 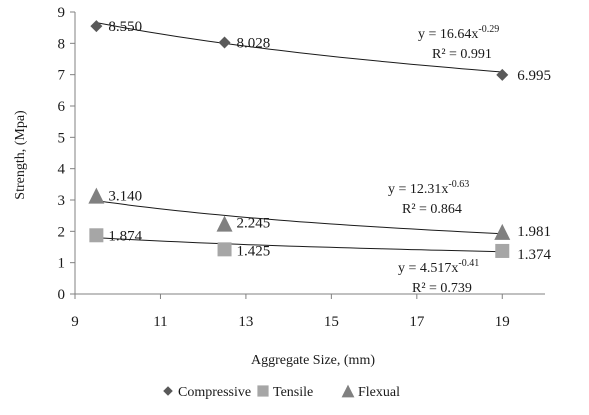 I want to click on legend-flexual-label: Flexual, so click(x=379, y=392).